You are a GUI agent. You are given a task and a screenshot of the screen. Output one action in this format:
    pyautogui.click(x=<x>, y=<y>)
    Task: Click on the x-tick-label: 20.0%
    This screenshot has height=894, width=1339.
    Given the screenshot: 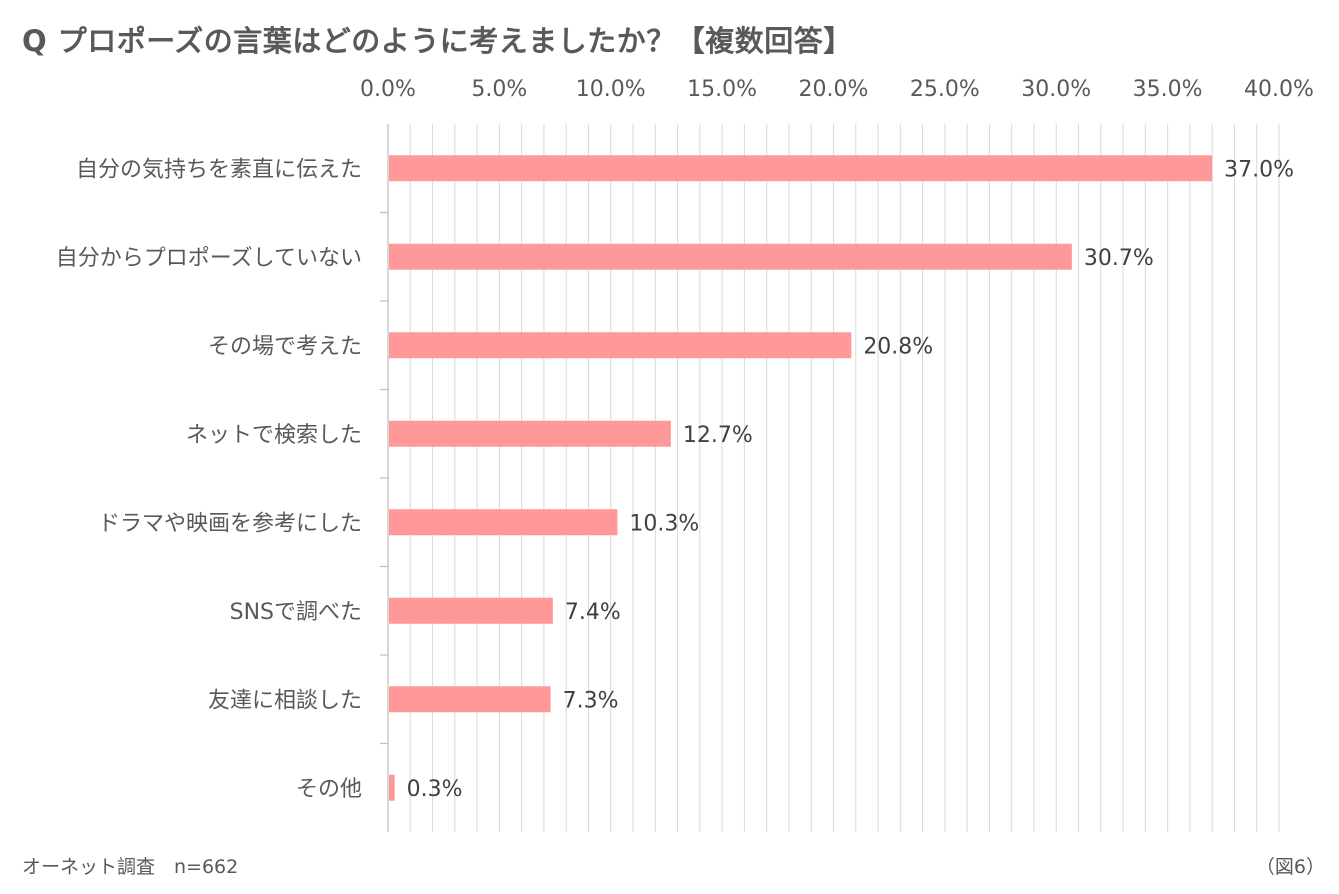 What is the action you would take?
    pyautogui.click(x=834, y=89)
    